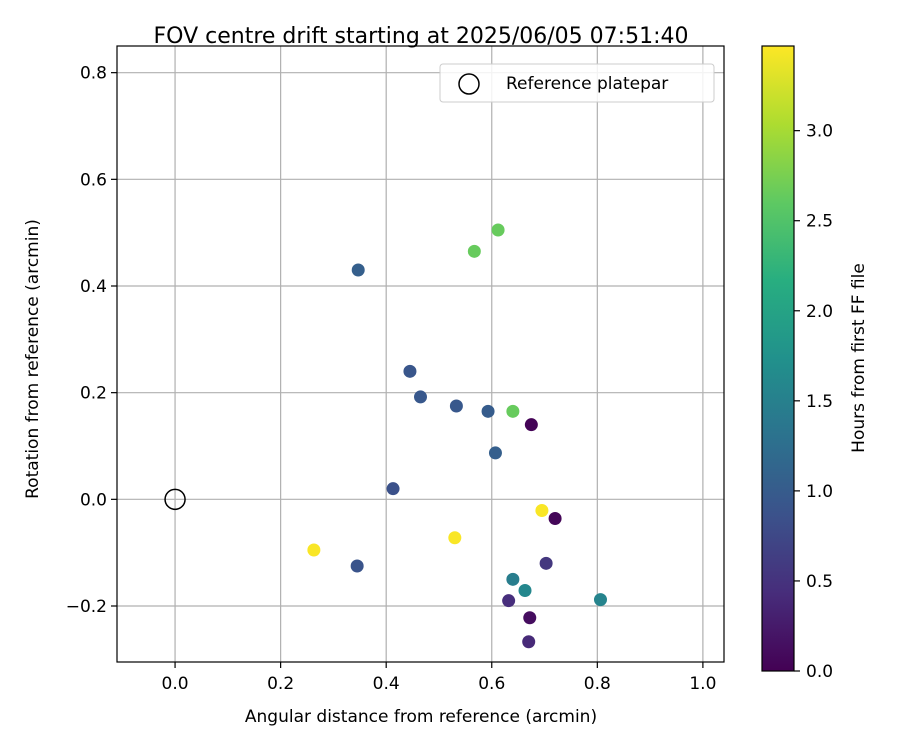 Image resolution: width=900 pixels, height=754 pixels. I want to click on reference-platepar-marker, so click(175, 499).